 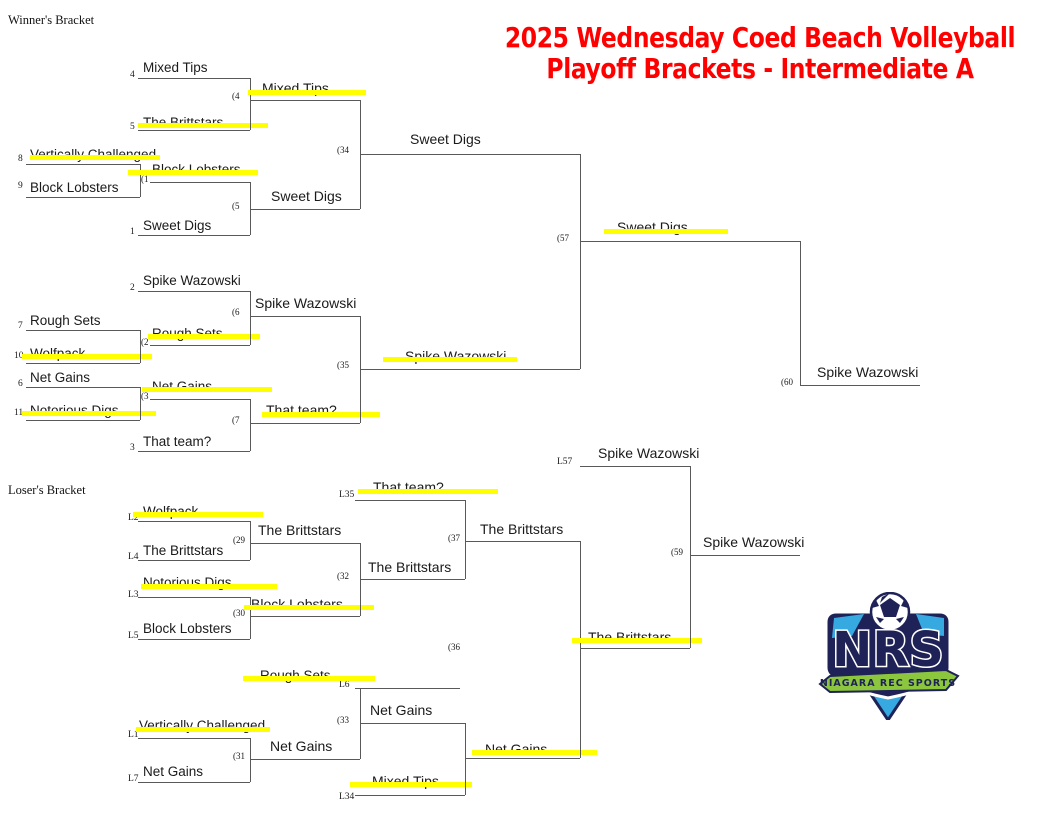 I want to click on lb-slot-brittstars-l4: The Brittstars, so click(x=183, y=550).